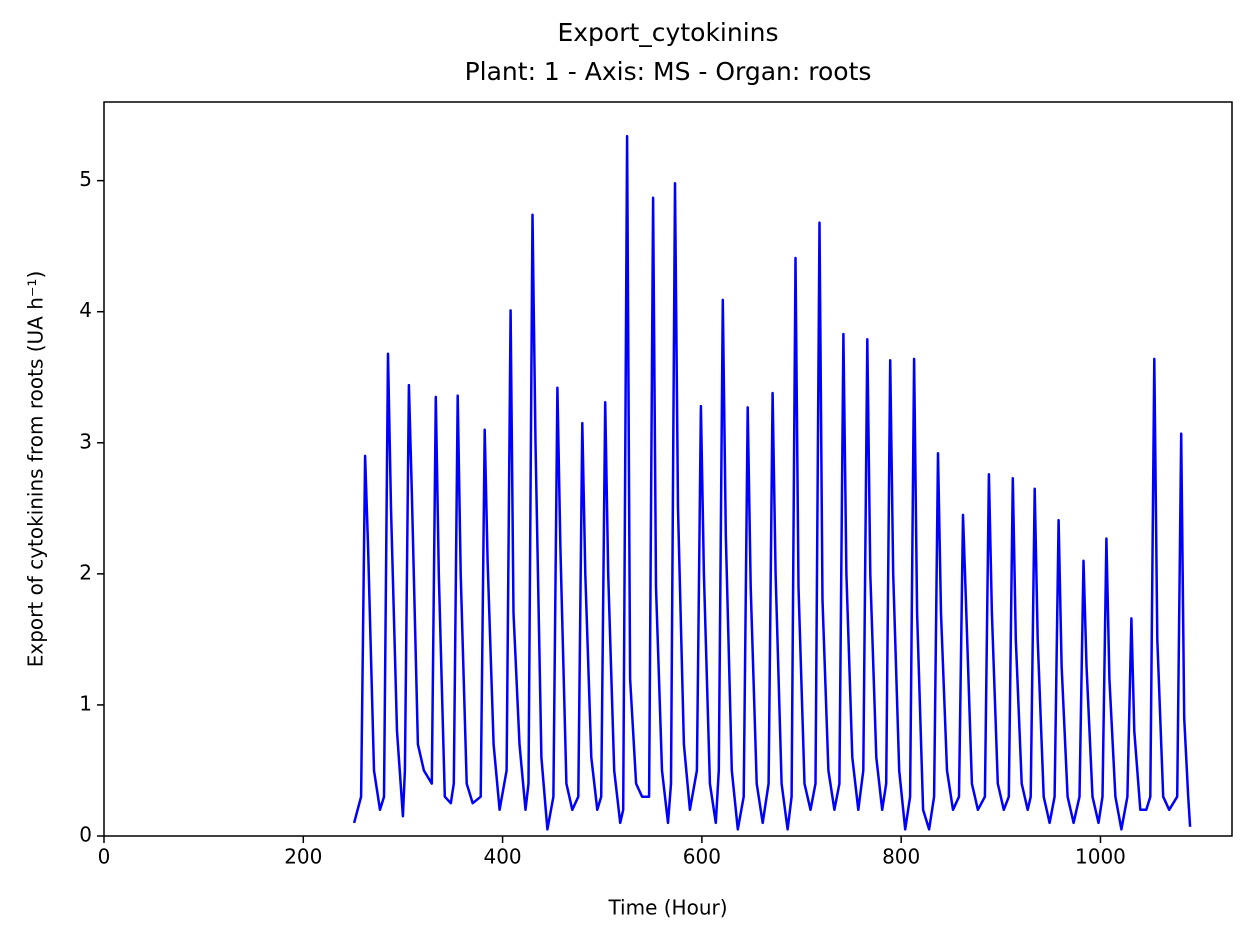 This screenshot has height=943, width=1252. Describe the element at coordinates (667, 908) in the screenshot. I see `x-axis-label: Time (Hour)` at that location.